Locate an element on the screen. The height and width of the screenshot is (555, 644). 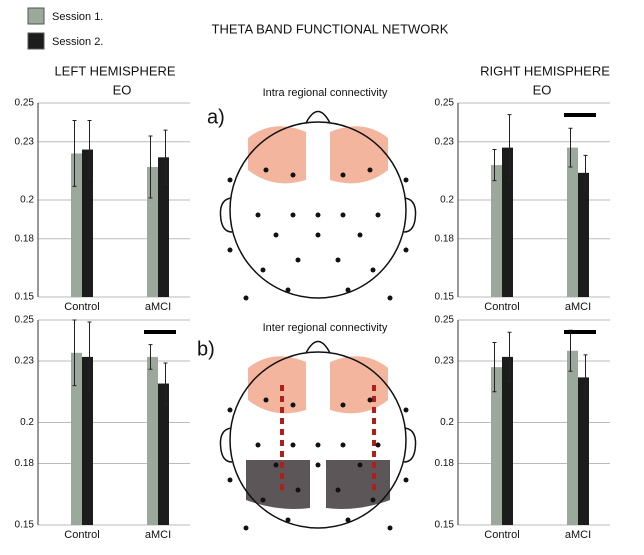
head-diagram-b is located at coordinates (318, 436).